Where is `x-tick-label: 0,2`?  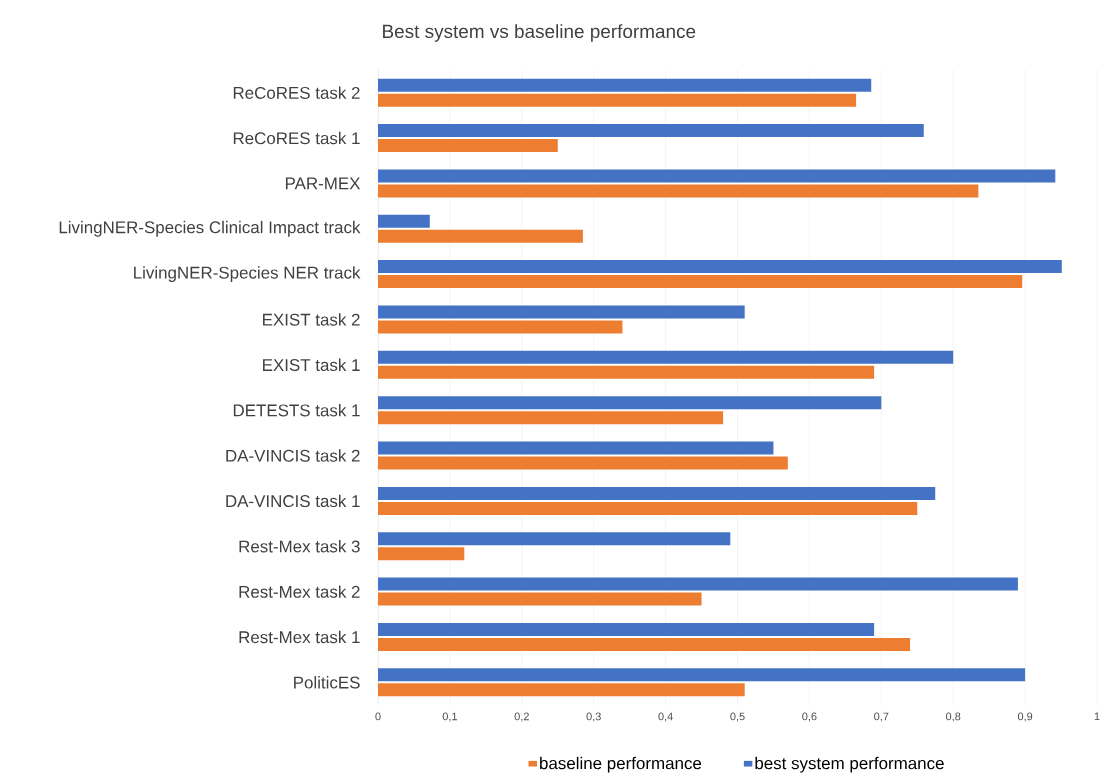
x-tick-label: 0,2 is located at coordinates (521, 717).